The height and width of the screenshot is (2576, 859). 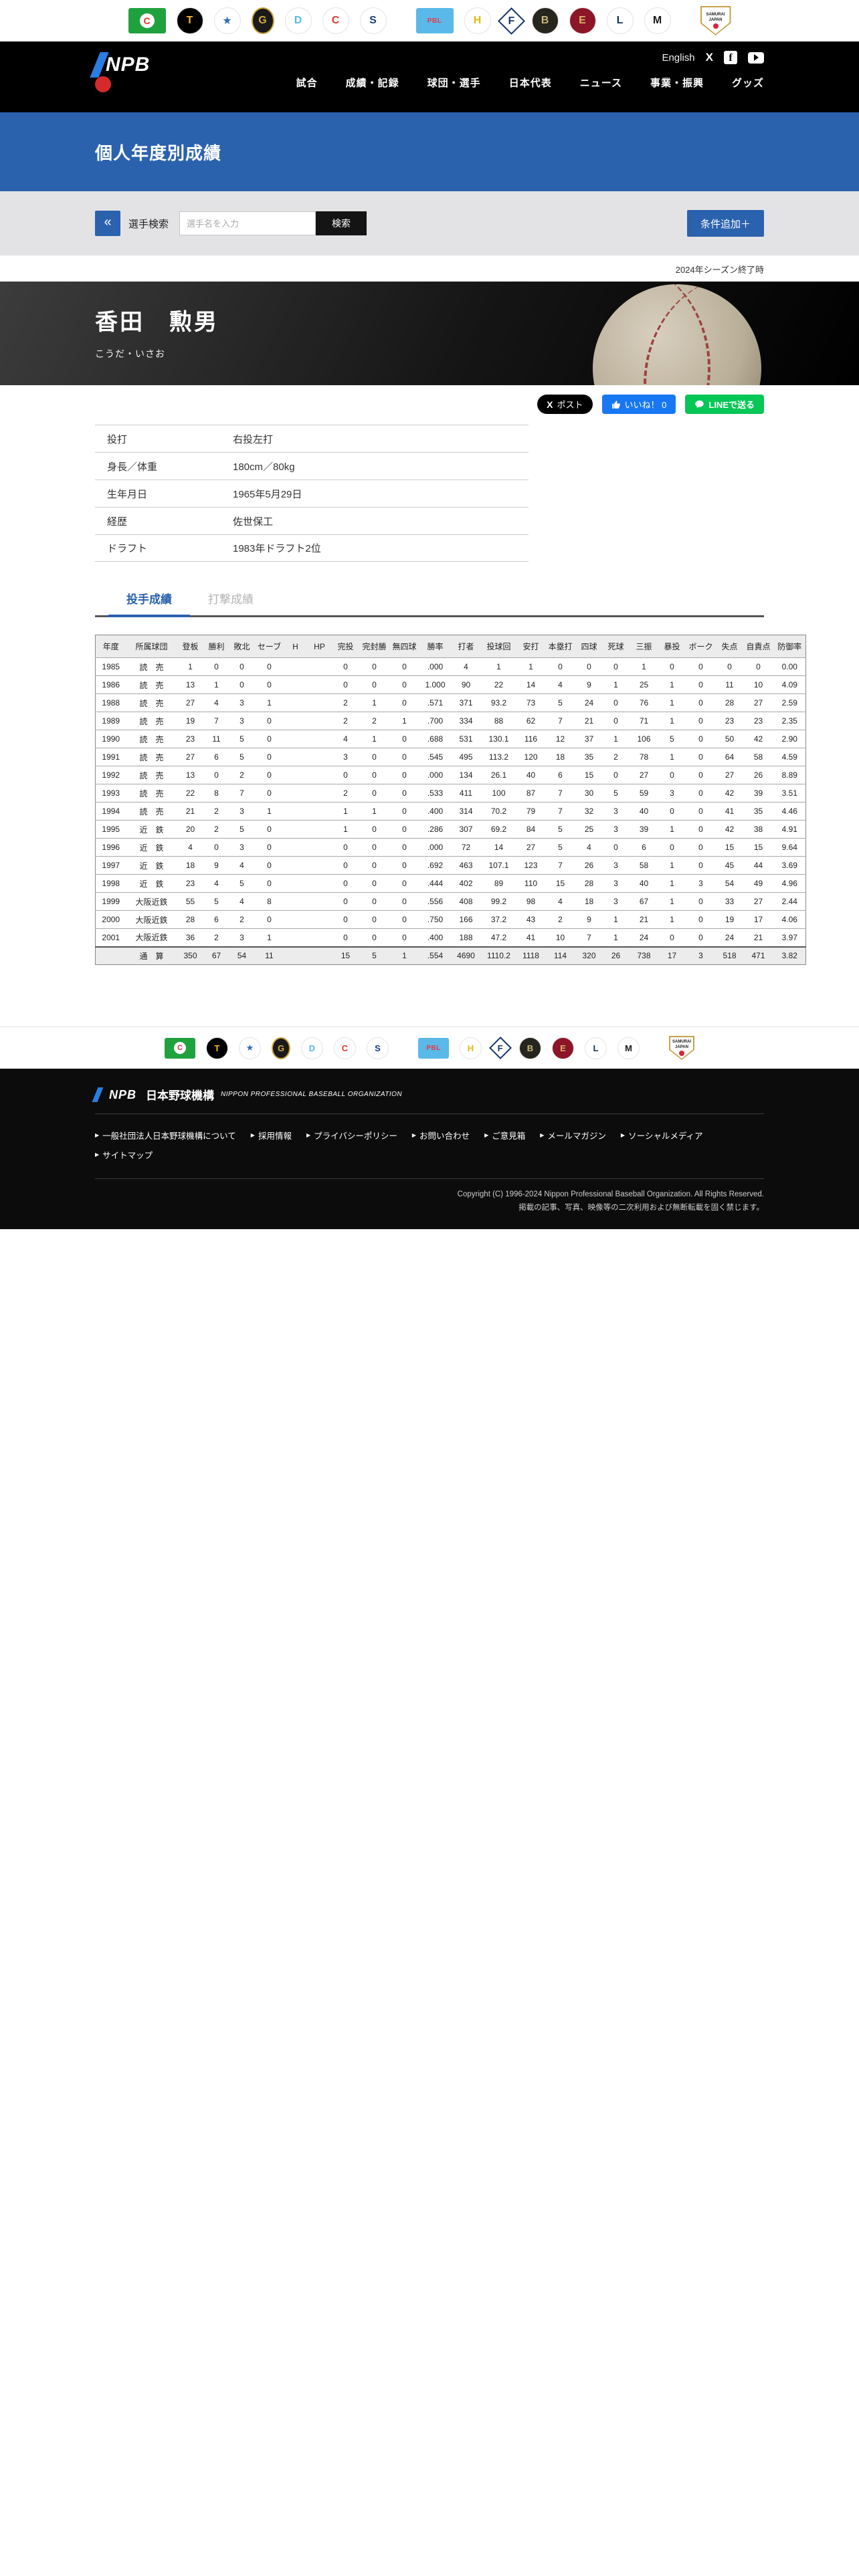 I want to click on nav-item-4: ニュース, so click(x=600, y=83).